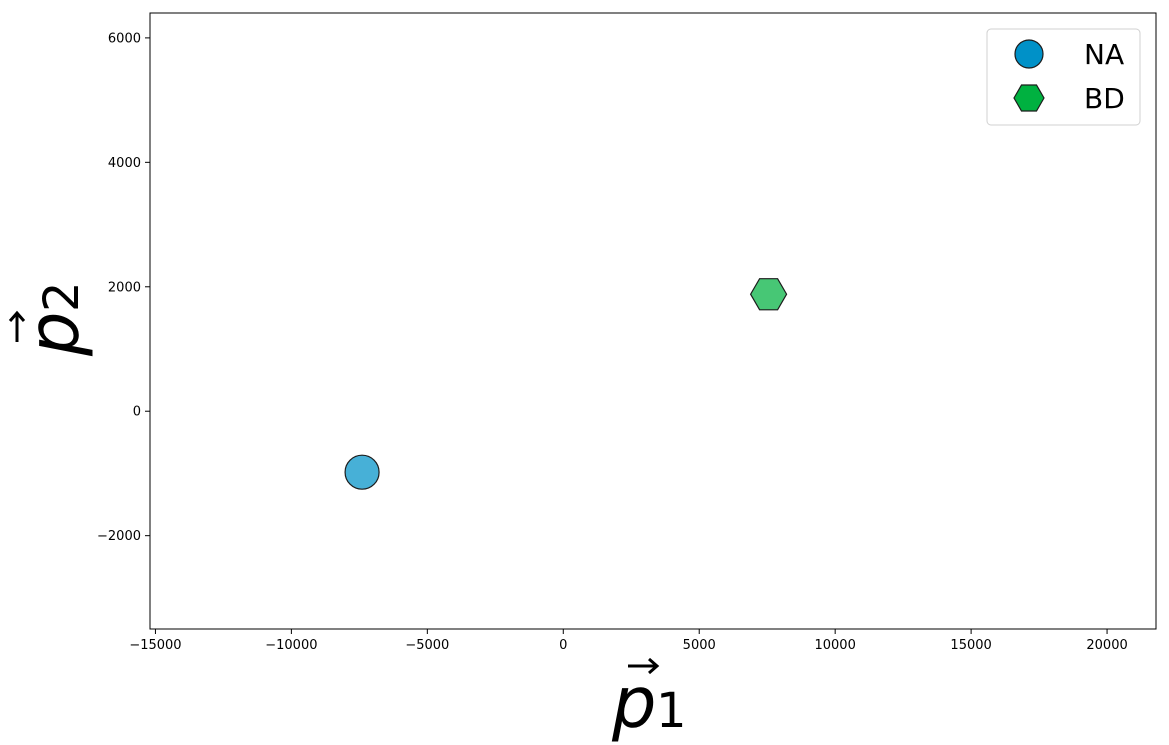 This screenshot has height=745, width=1169. I want to click on data-point-na, so click(362, 472).